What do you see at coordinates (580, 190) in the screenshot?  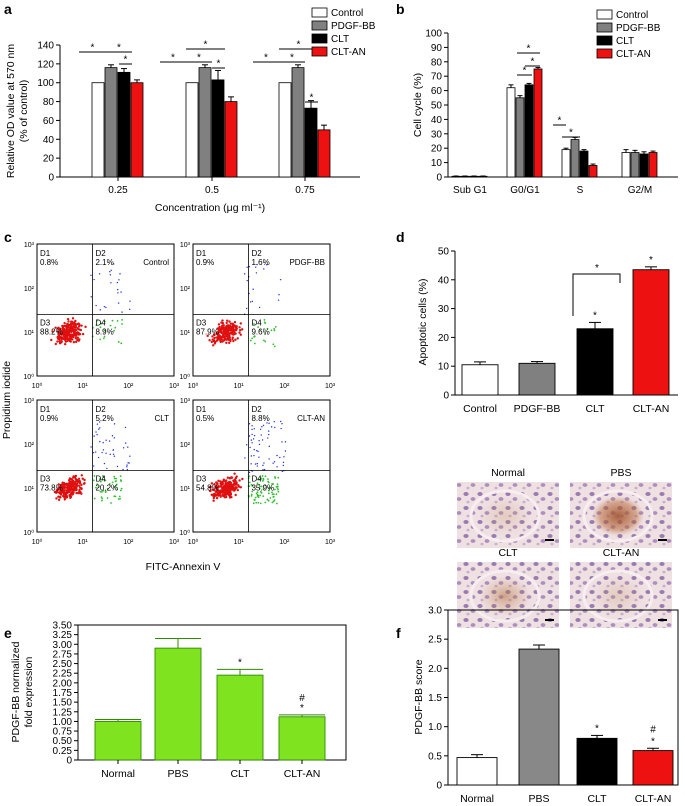 I see `b-x-tick-label: S` at bounding box center [580, 190].